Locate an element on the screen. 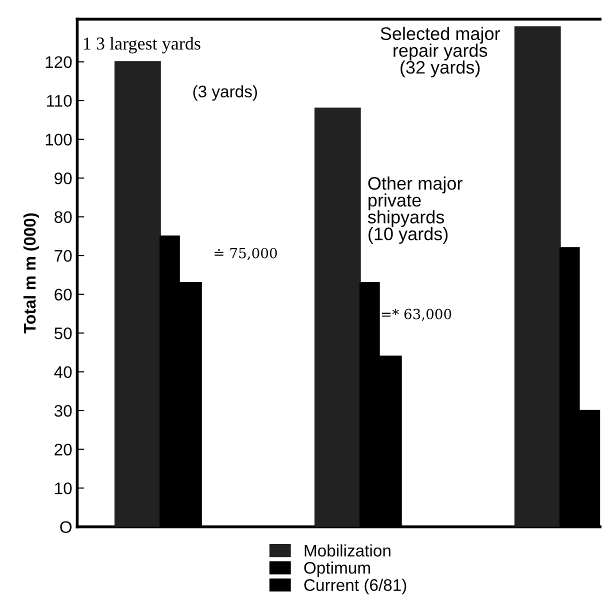  legend-label: Current (6/81) is located at coordinates (355, 586).